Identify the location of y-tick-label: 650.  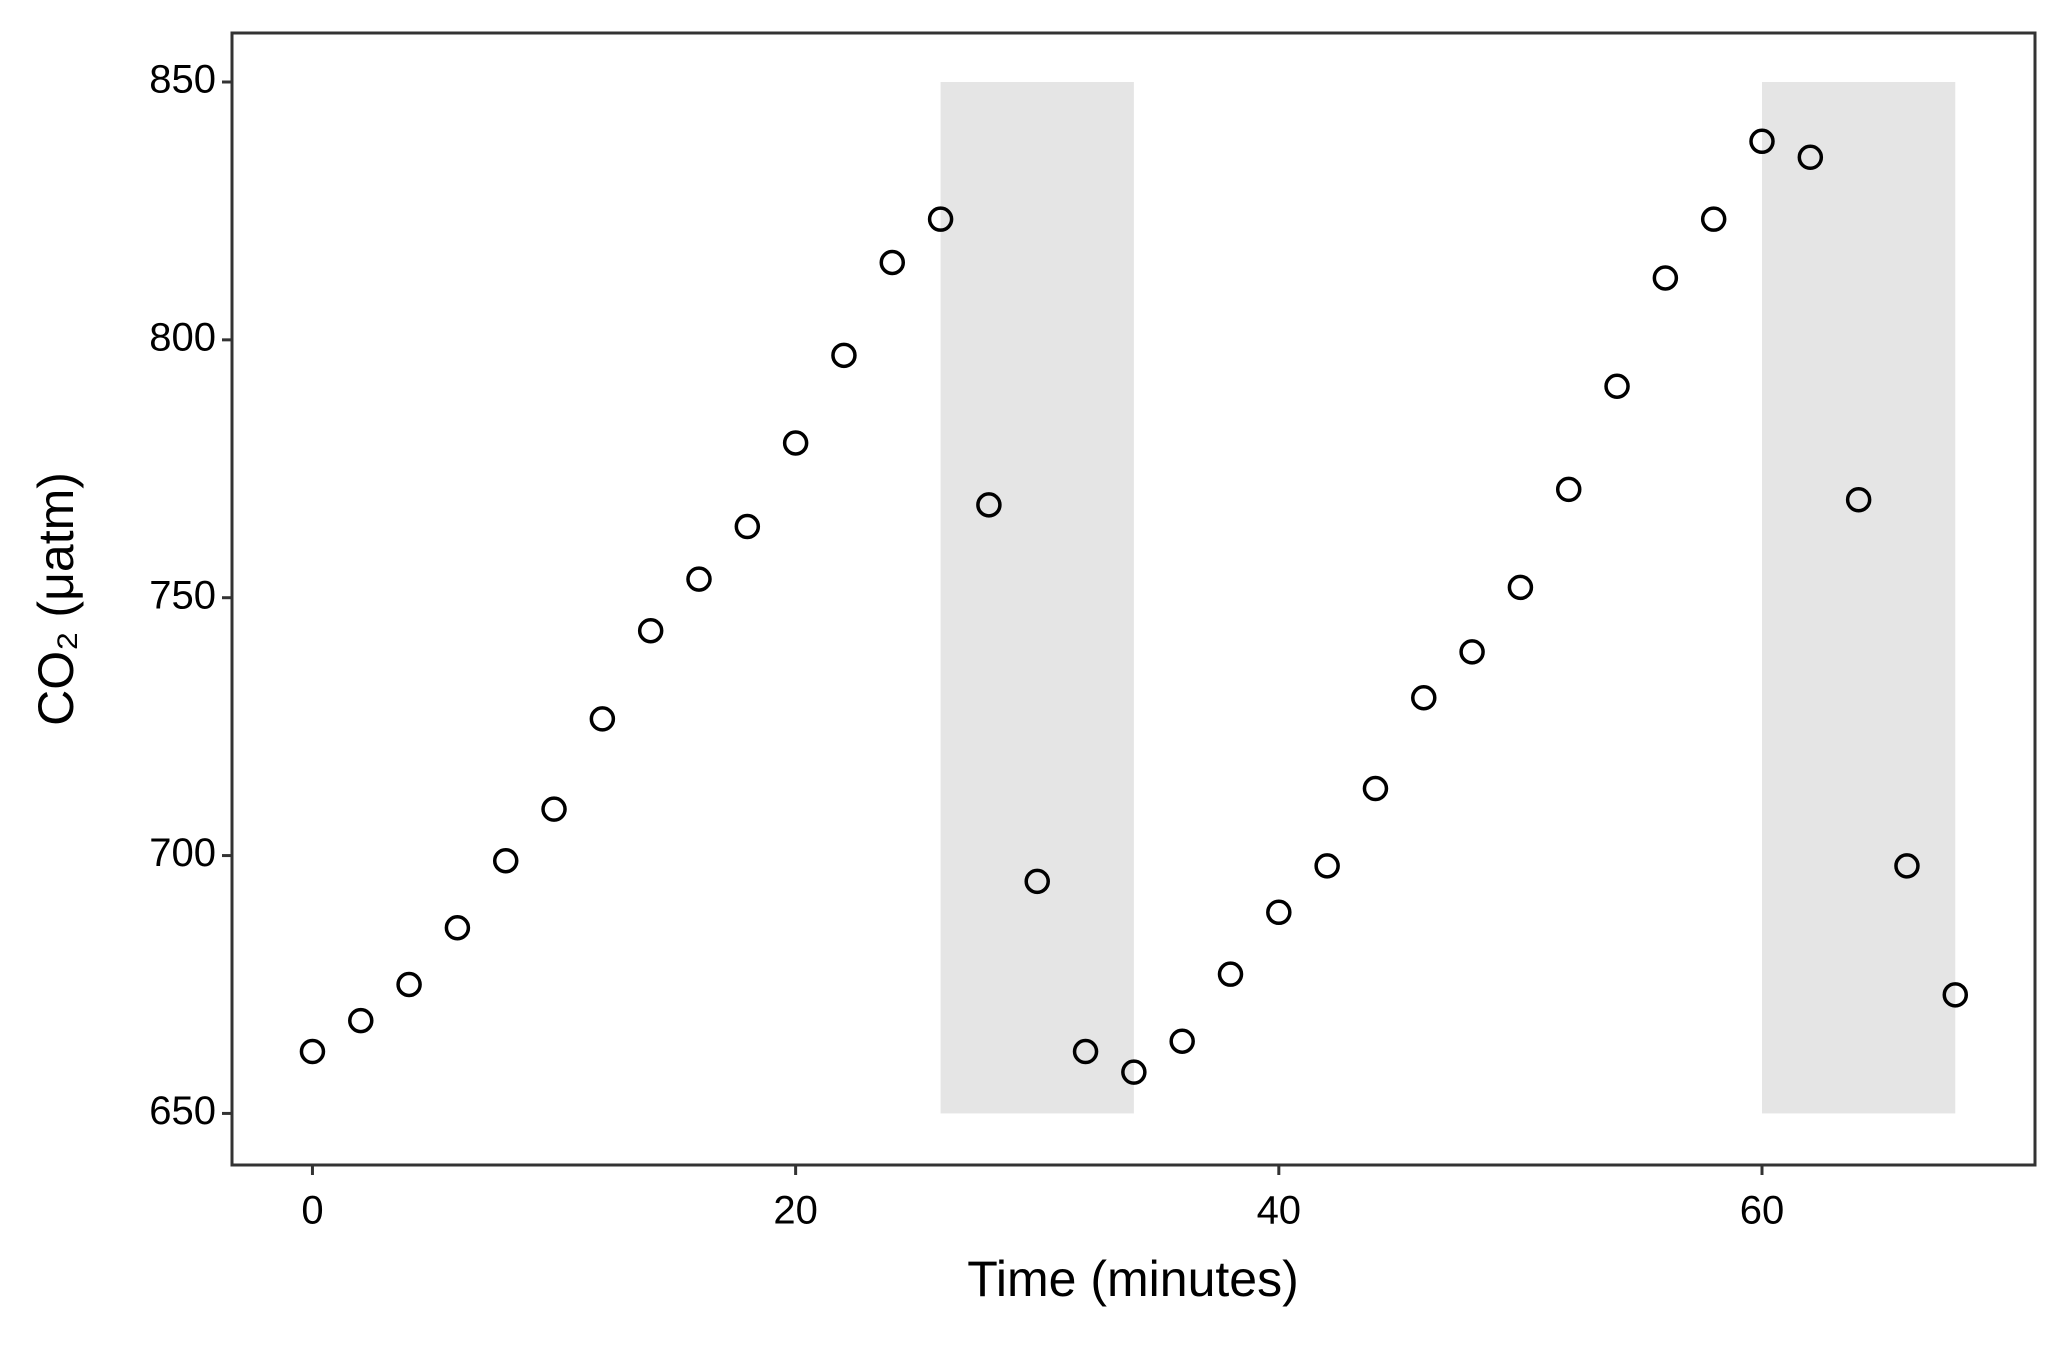
(182, 1111).